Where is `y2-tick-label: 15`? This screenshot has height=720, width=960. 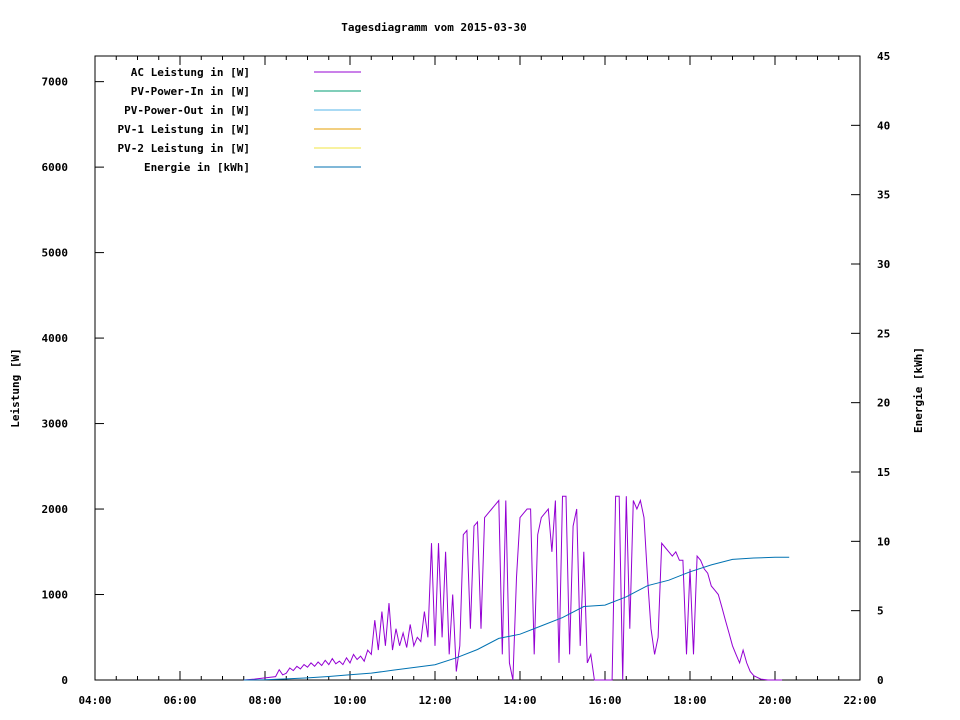 y2-tick-label: 15 is located at coordinates (883, 472).